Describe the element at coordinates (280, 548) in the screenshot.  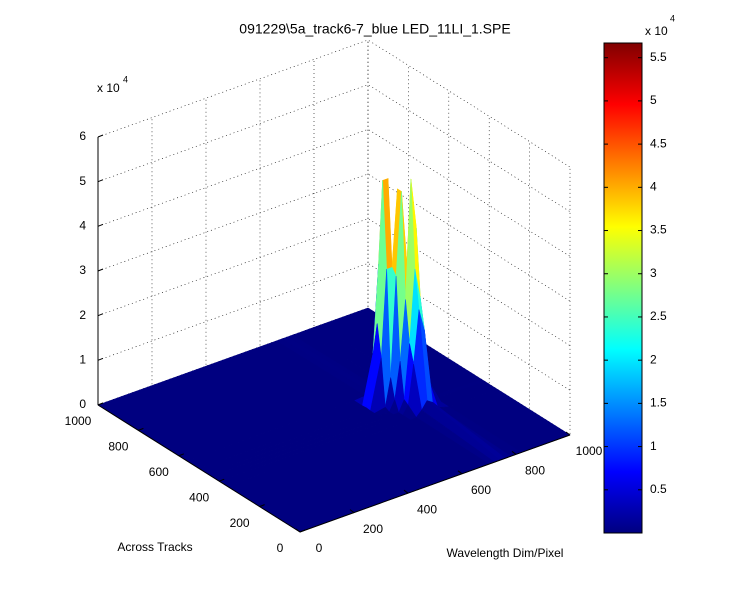
I see `y-tick-label: 0` at that location.